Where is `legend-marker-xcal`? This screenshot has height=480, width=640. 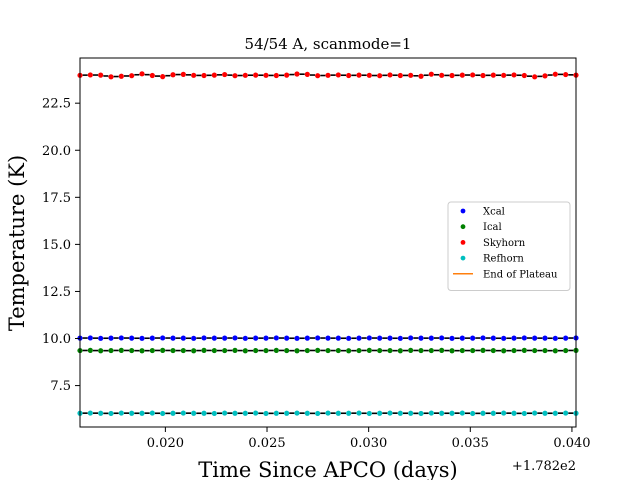
legend-marker-xcal is located at coordinates (463, 211).